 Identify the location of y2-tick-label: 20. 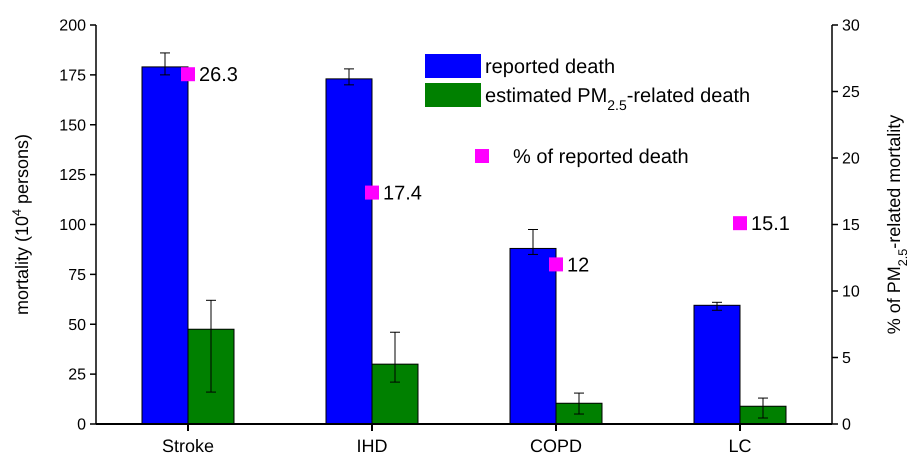
(851, 159).